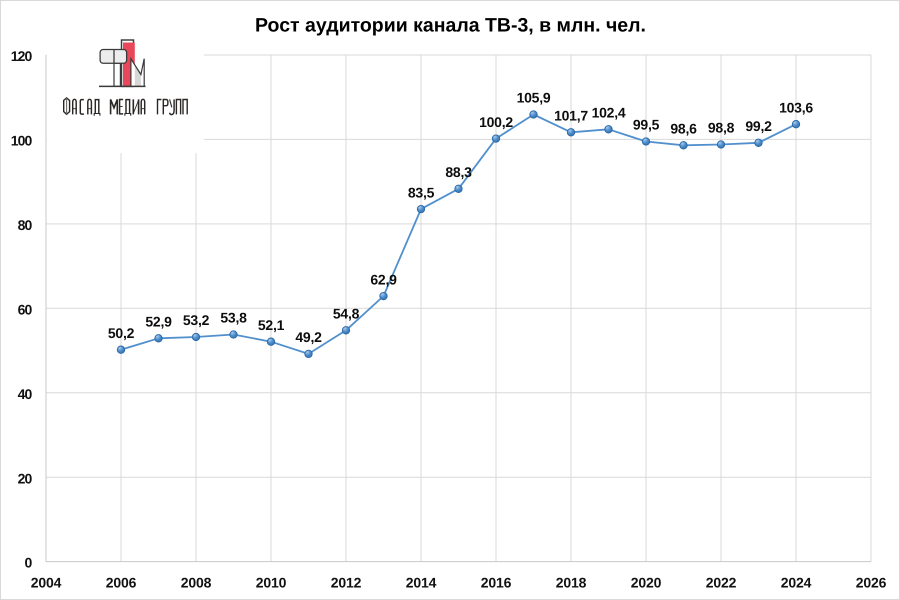 Image resolution: width=900 pixels, height=600 pixels. Describe the element at coordinates (450, 25) in the screenshot. I see `svg-text:Рост аудитории канала ТВ-3, в: Рост аудитории канала ТВ-3, в млн. чел.` at that location.